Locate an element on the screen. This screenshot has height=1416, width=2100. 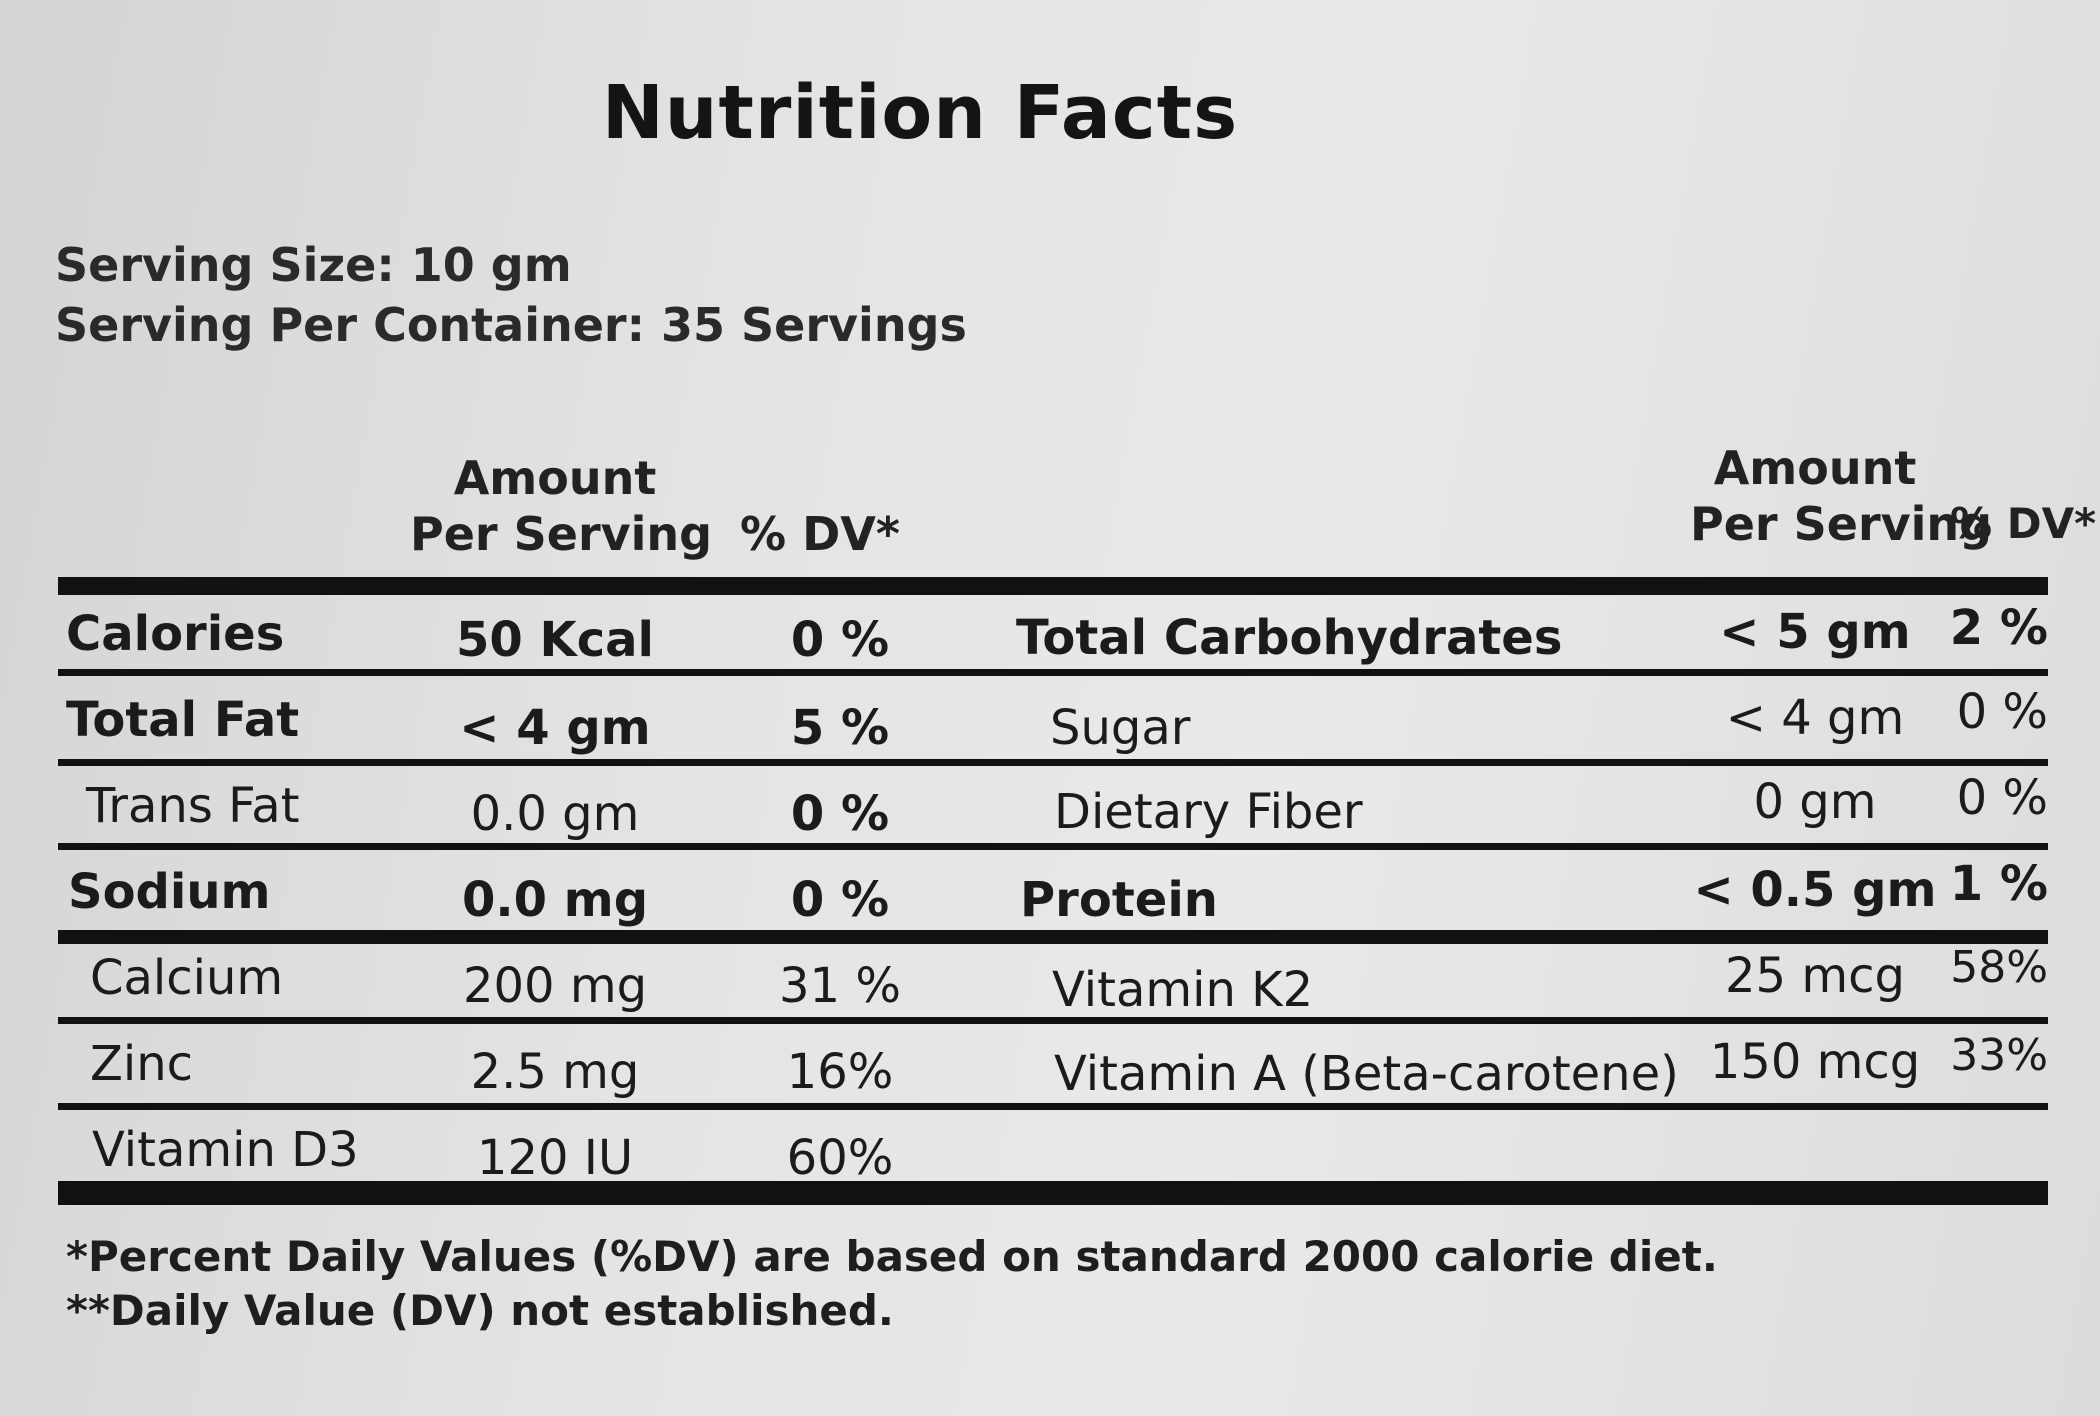
nutrient-name: Calcium is located at coordinates (187, 978).